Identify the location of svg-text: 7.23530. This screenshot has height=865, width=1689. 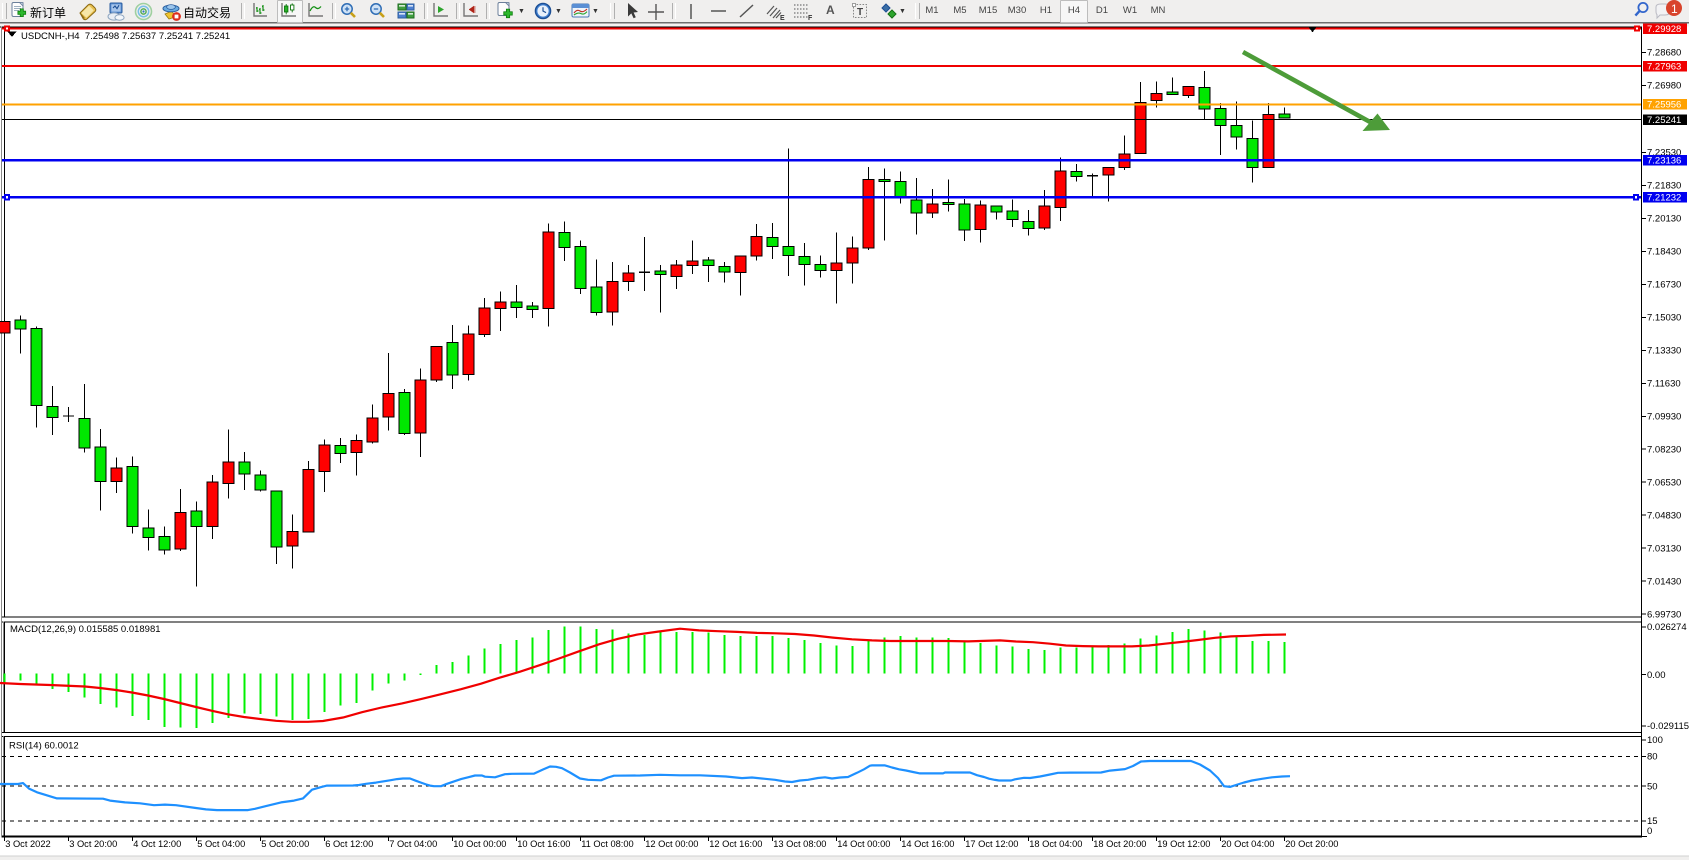
(1664, 153).